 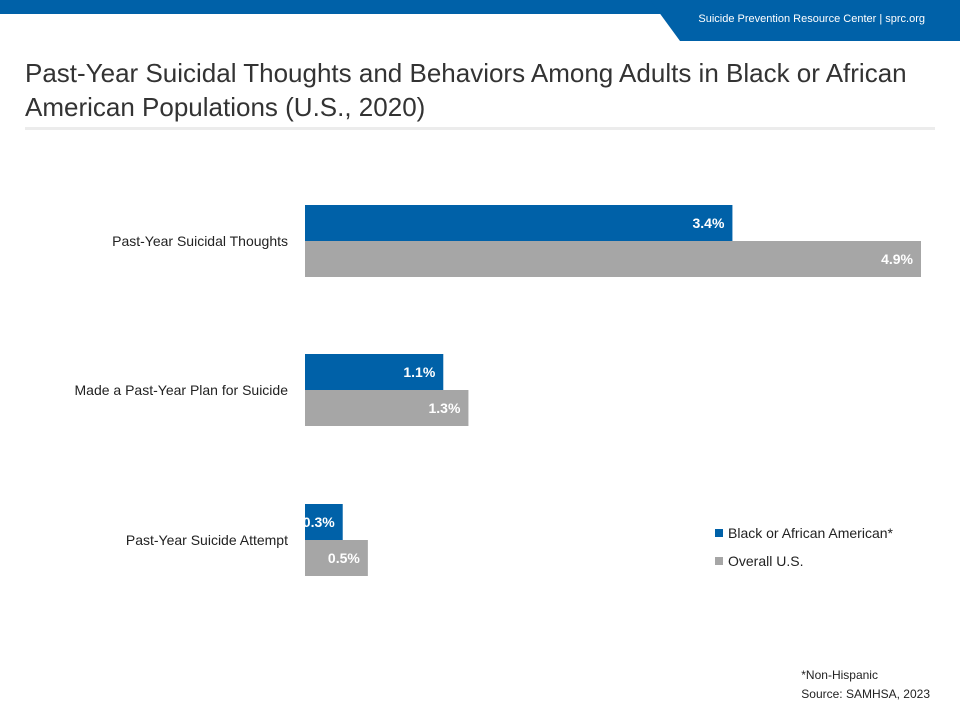 I want to click on footnote-note: *Non-Hispanic, so click(x=839, y=675).